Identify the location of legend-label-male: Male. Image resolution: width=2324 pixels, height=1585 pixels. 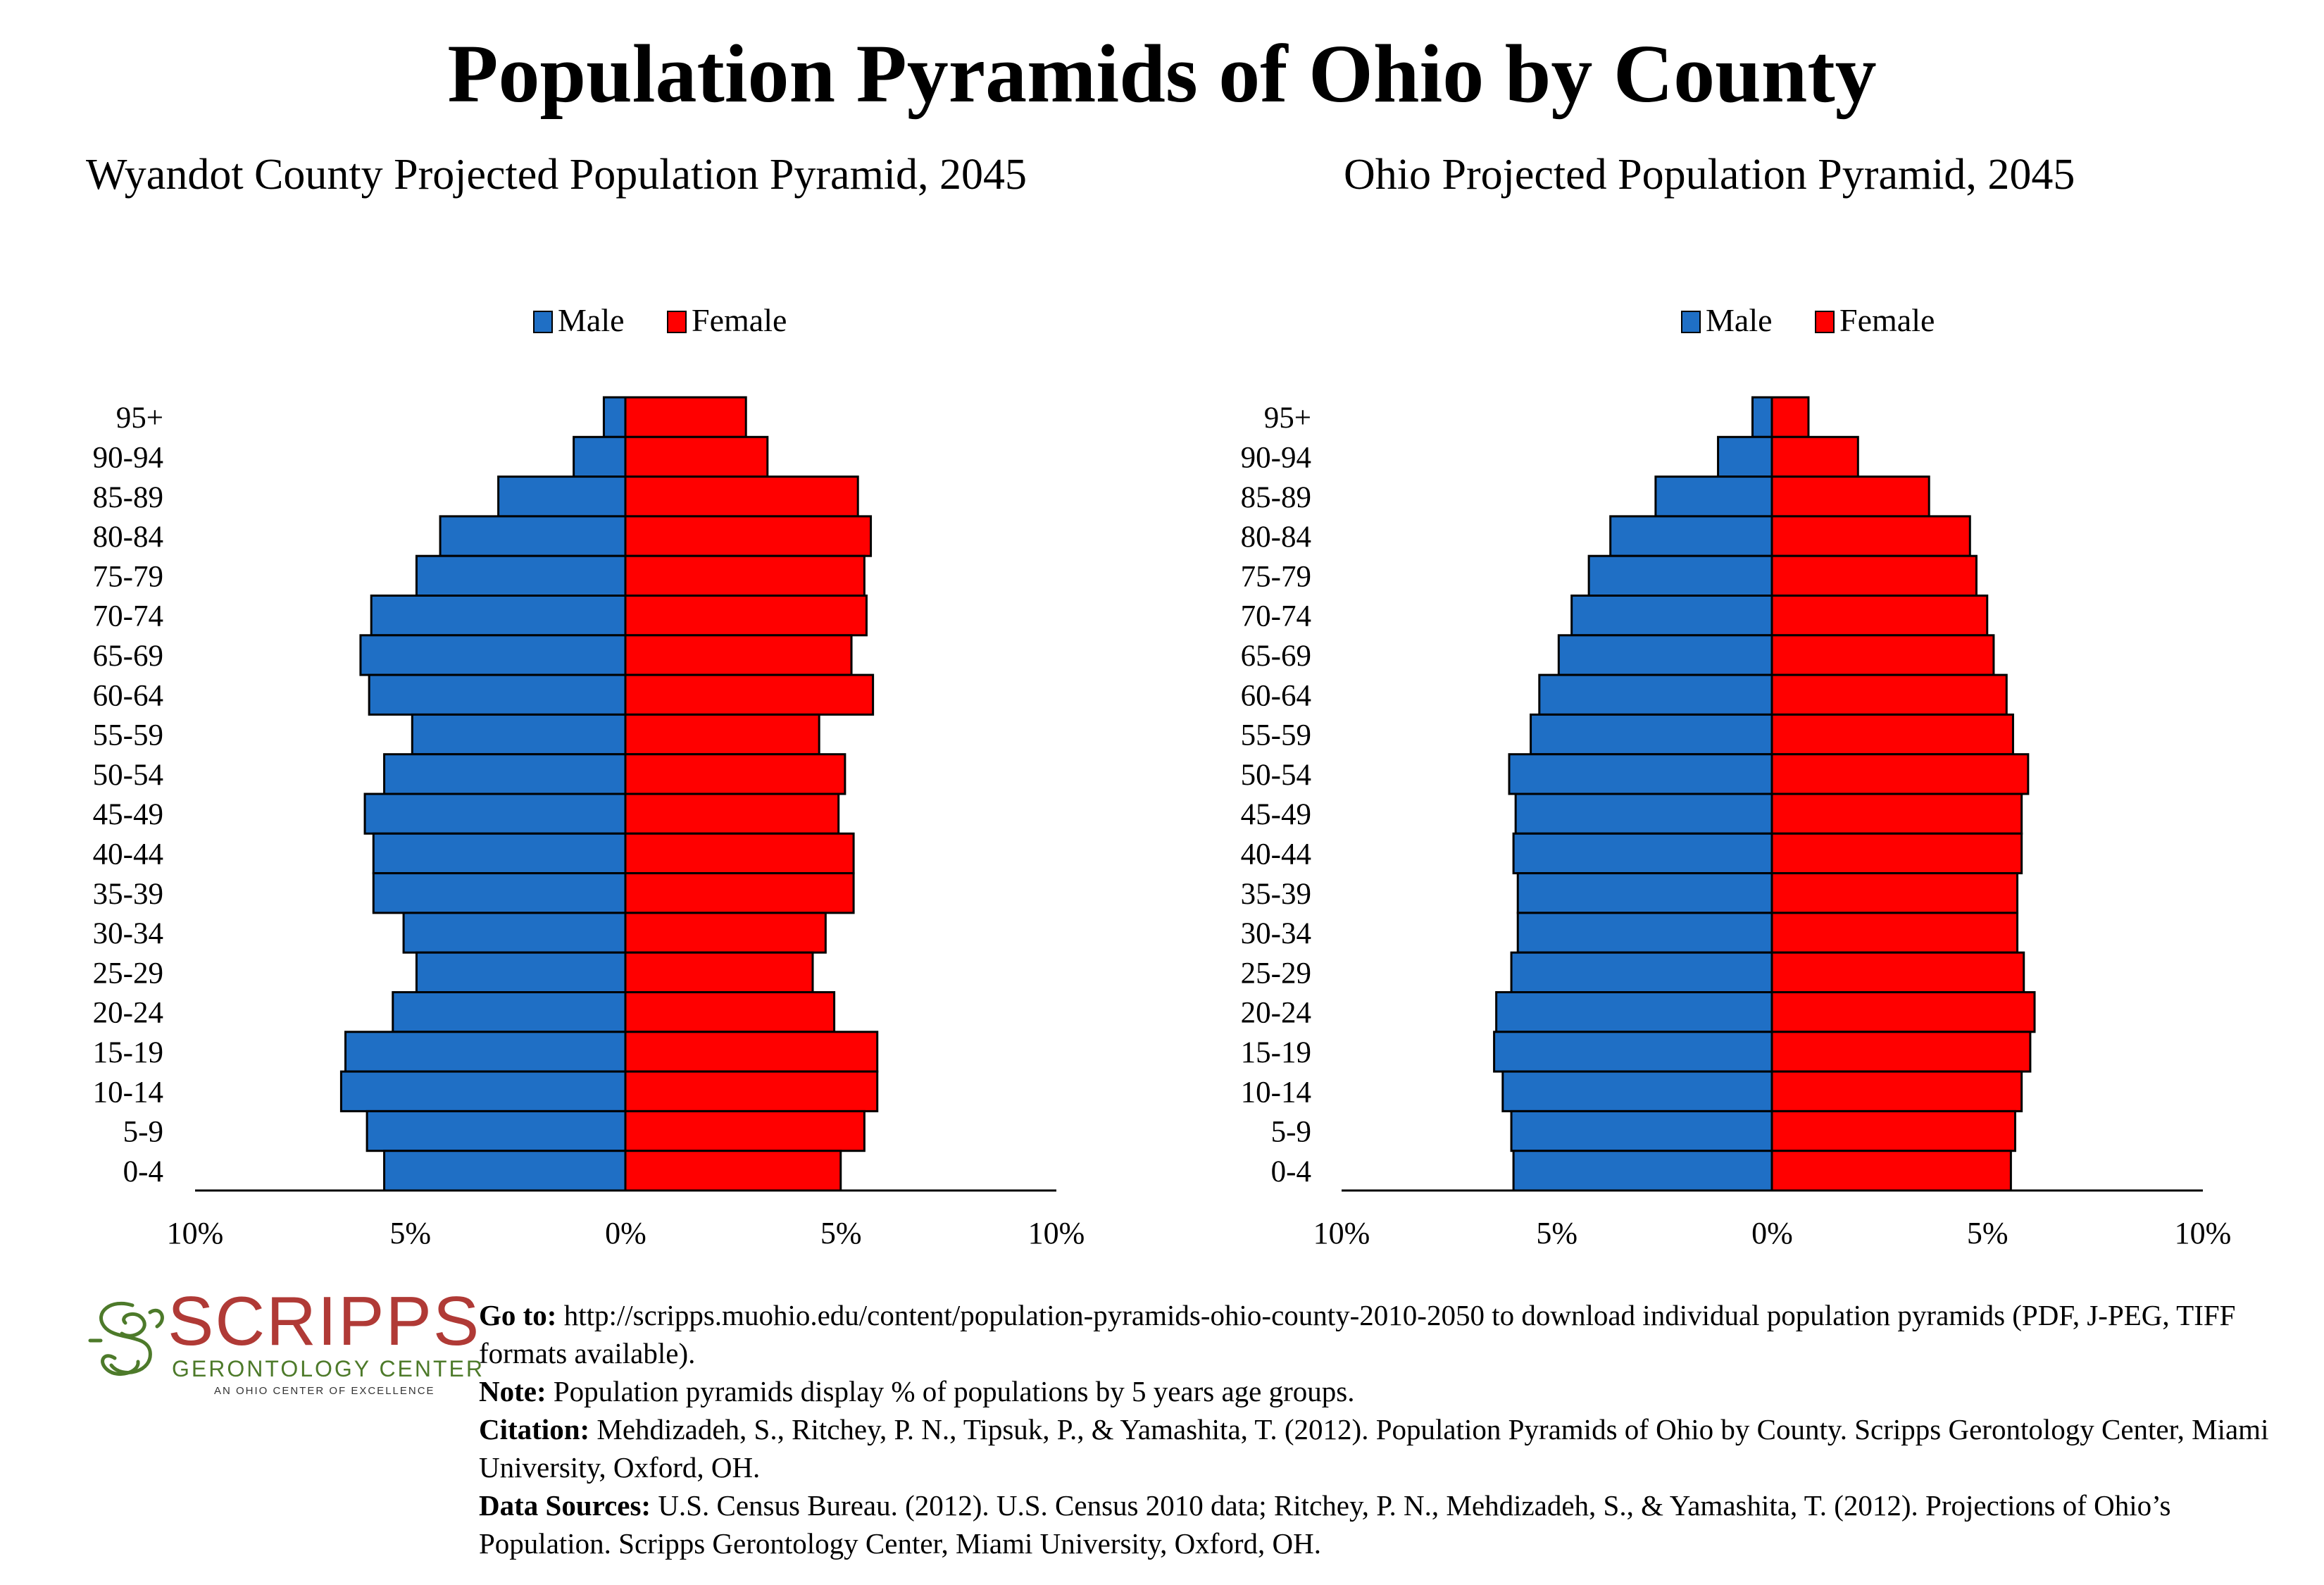
(591, 320).